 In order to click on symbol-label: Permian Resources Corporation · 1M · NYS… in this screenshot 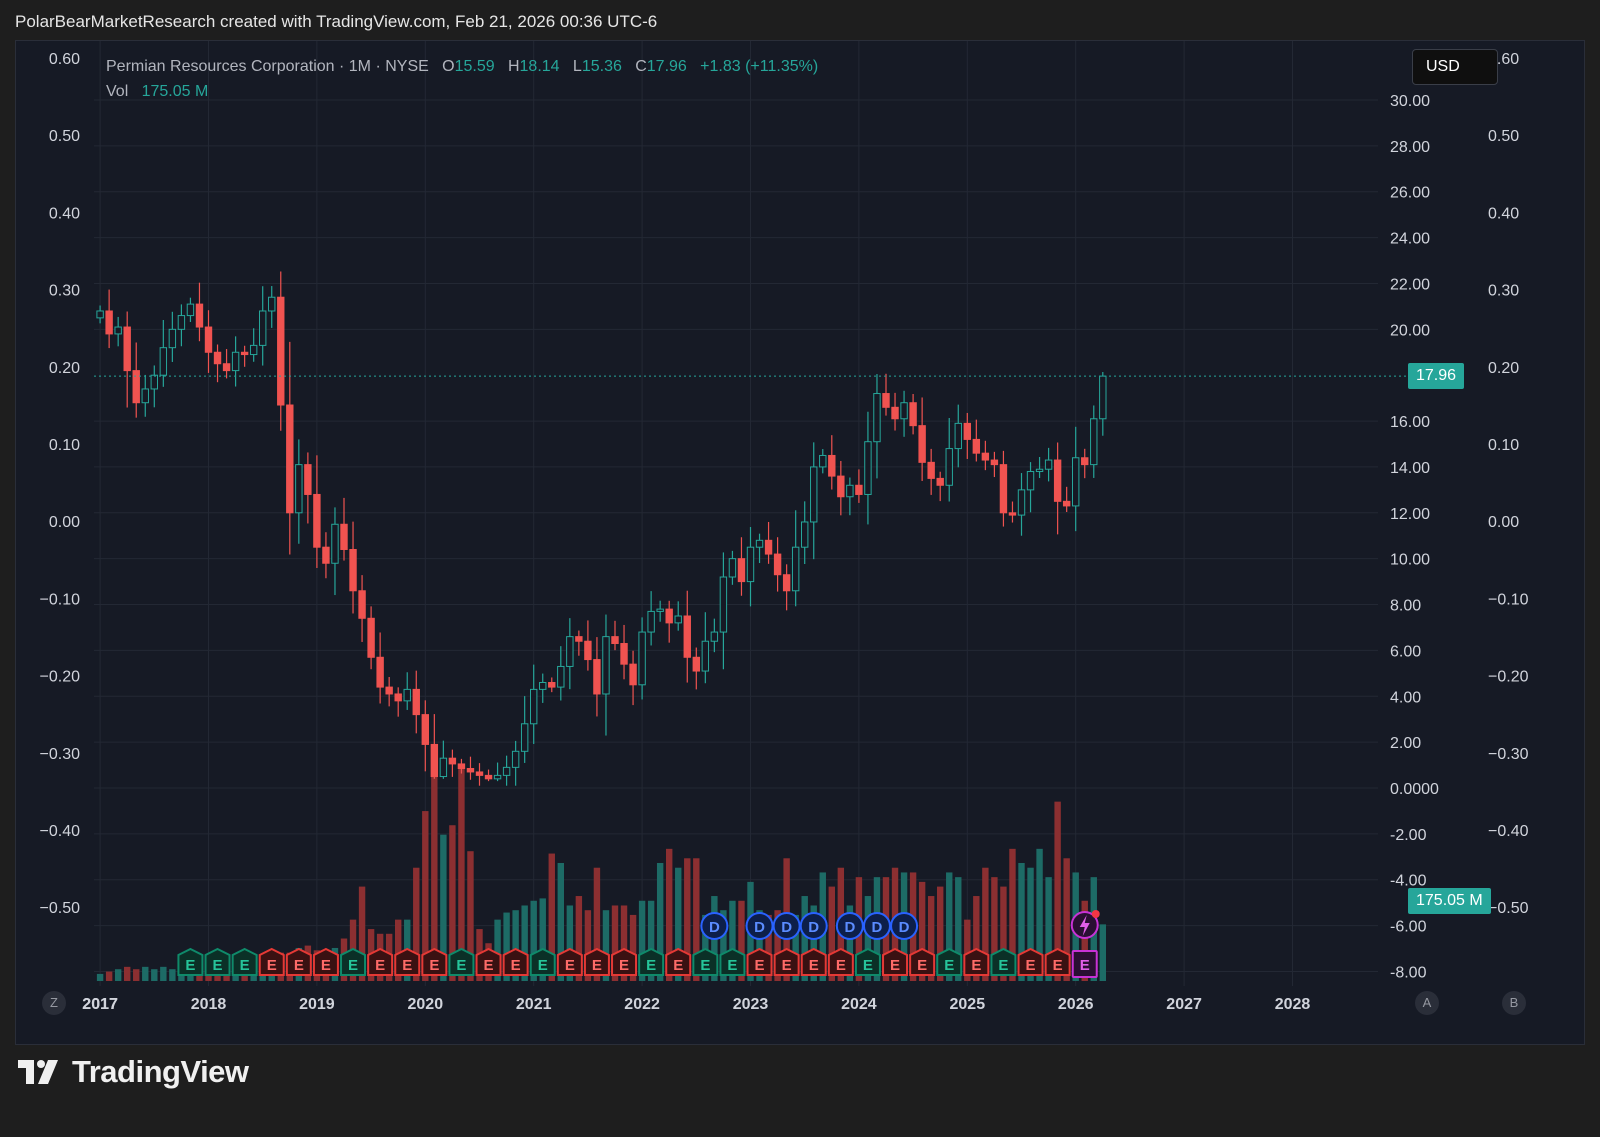, I will do `click(267, 66)`.